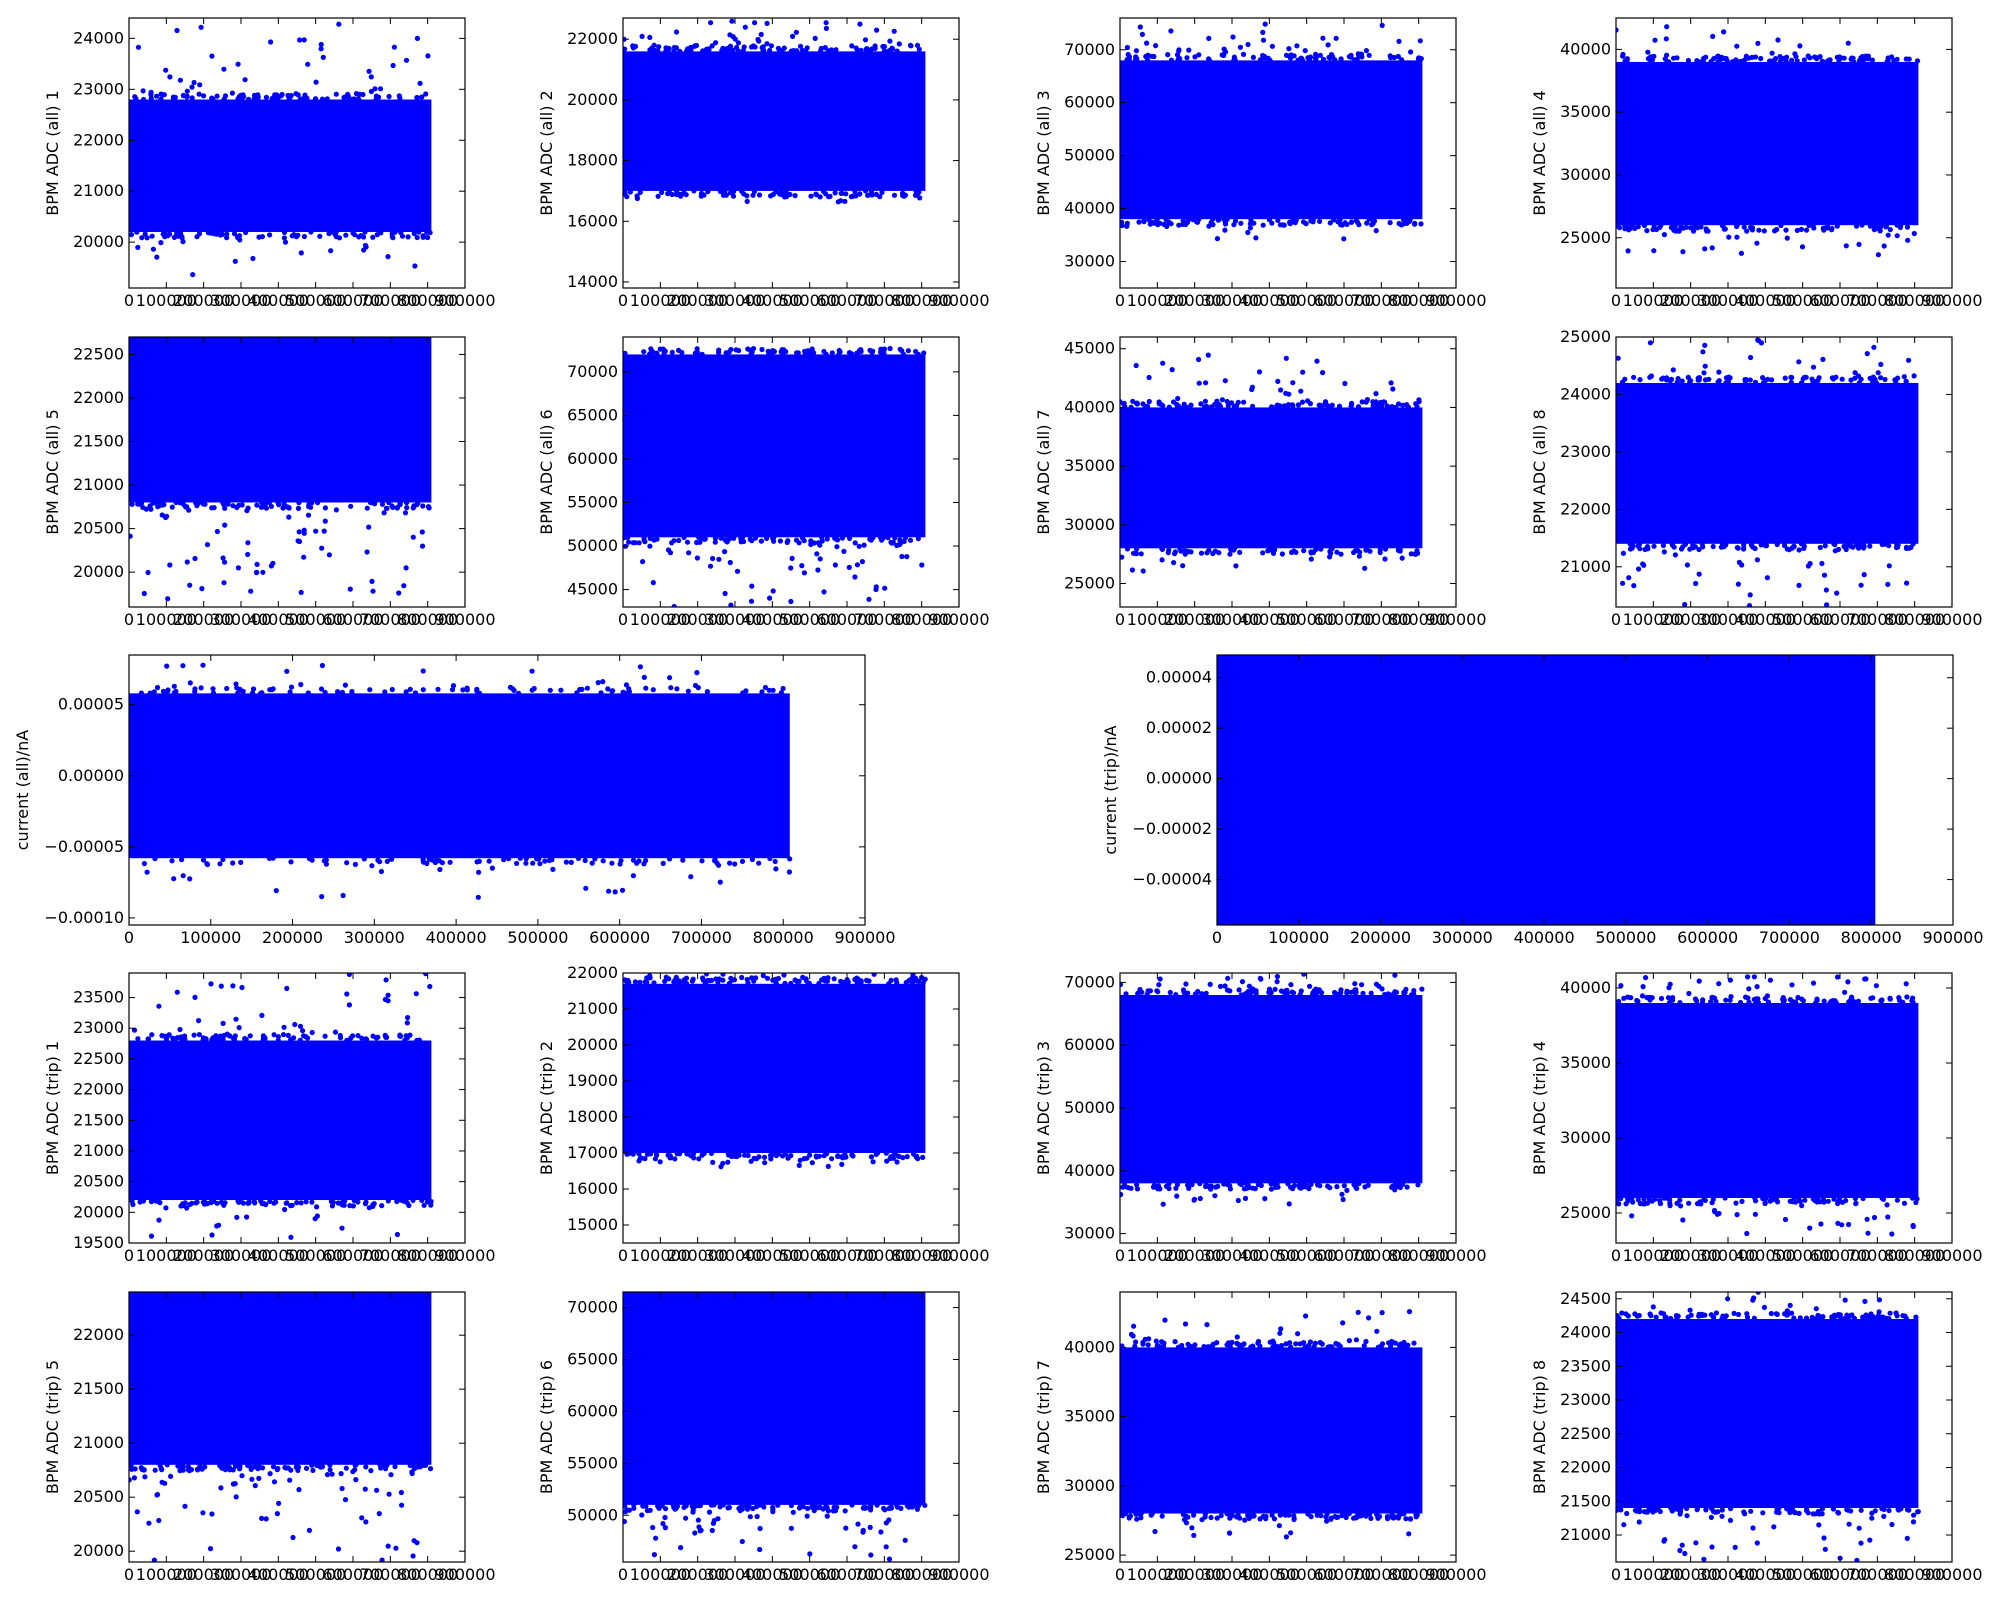  What do you see at coordinates (1802, 619) in the screenshot?
I see `x-tick-label: 500000` at bounding box center [1802, 619].